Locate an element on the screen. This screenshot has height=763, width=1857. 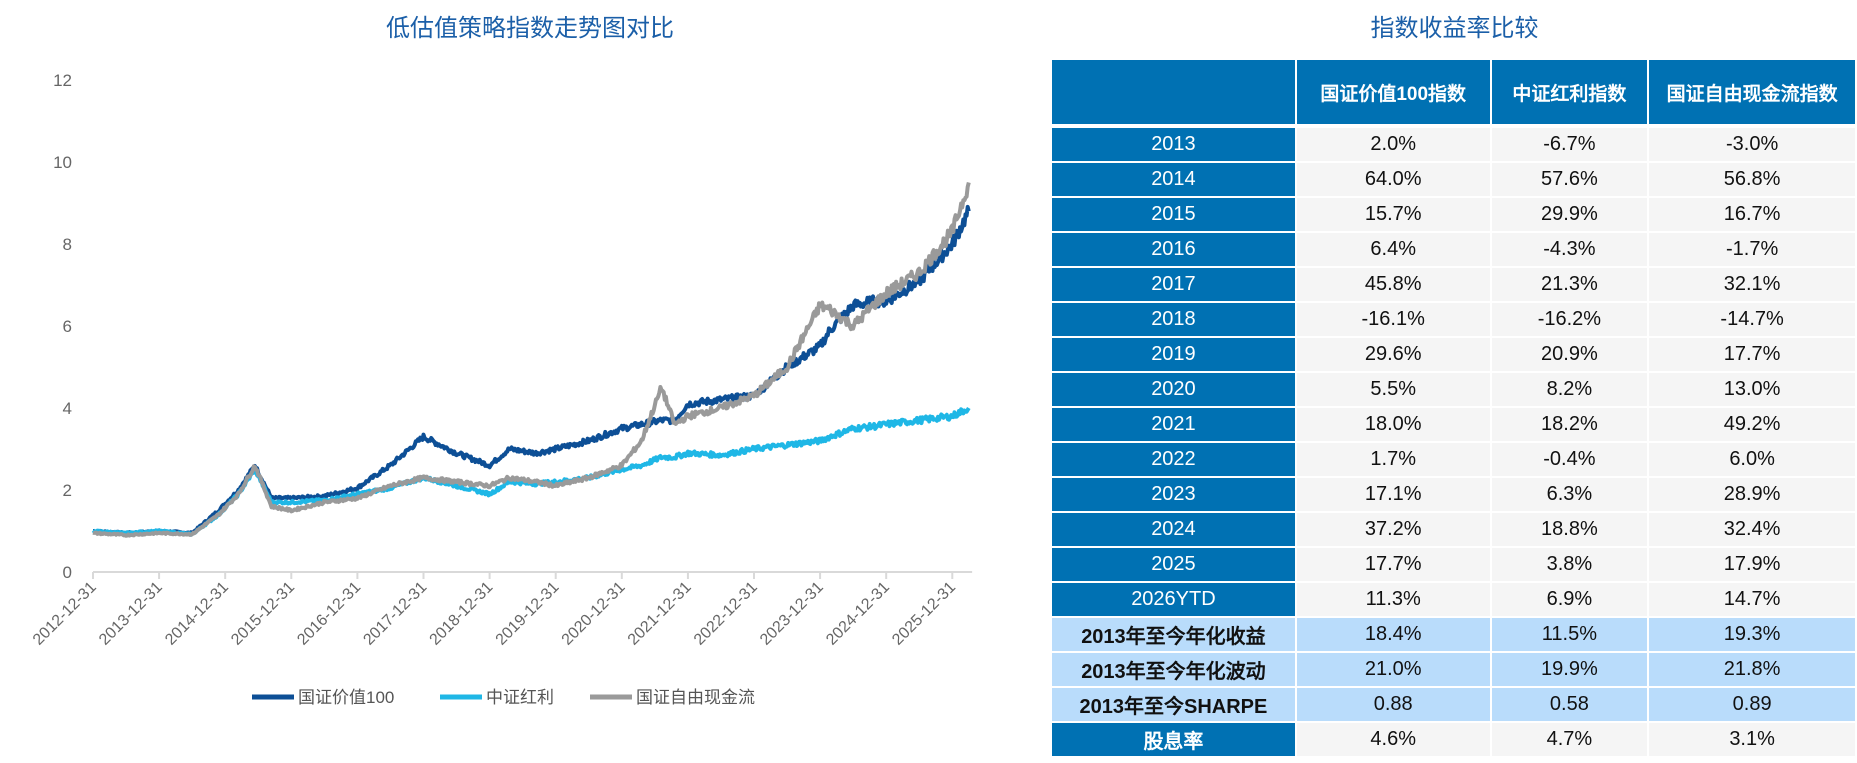
y-tick-label: 0 is located at coordinates (67, 572).